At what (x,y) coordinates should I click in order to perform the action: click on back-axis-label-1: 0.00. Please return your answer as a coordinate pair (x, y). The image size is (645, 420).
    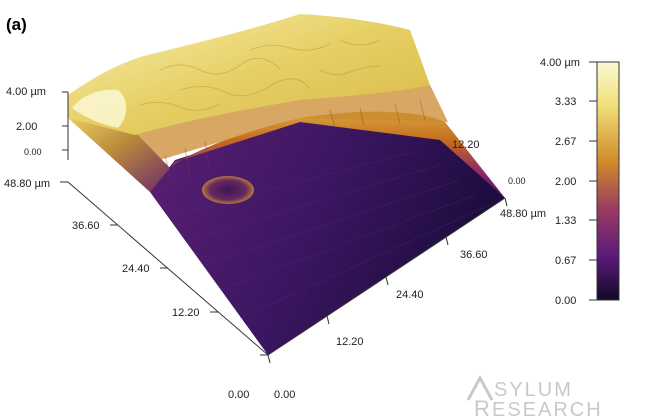
    Looking at the image, I should click on (517, 181).